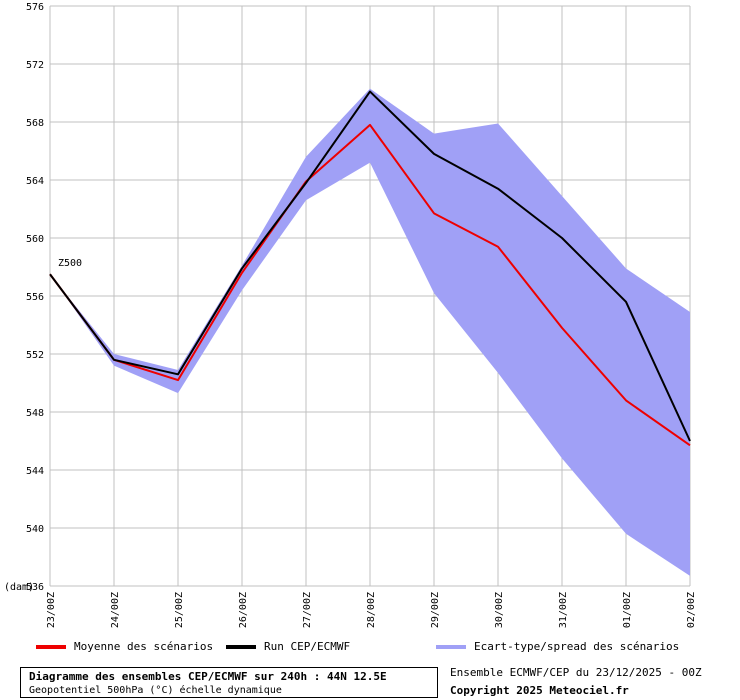 The width and height of the screenshot is (740, 700). I want to click on y-tick-label: 552, so click(35, 355).